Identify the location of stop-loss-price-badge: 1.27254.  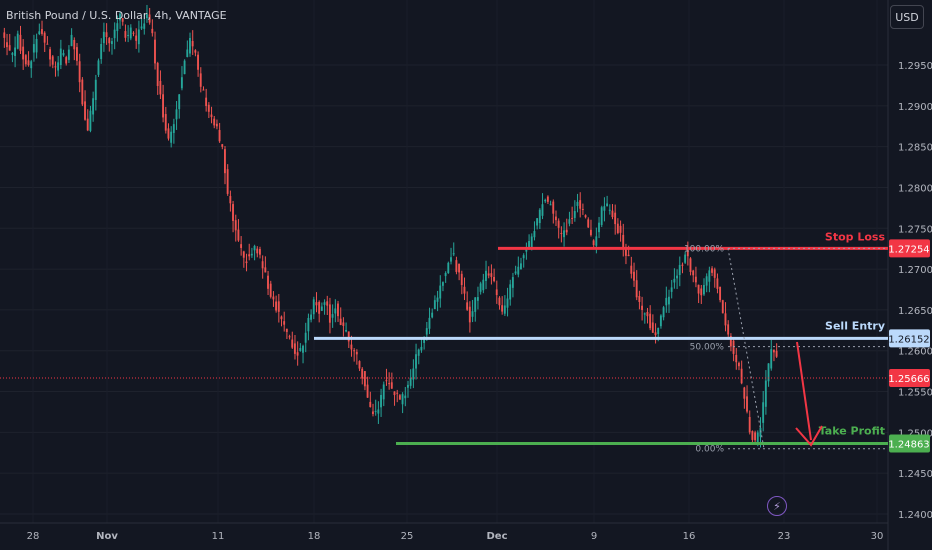
(908, 249).